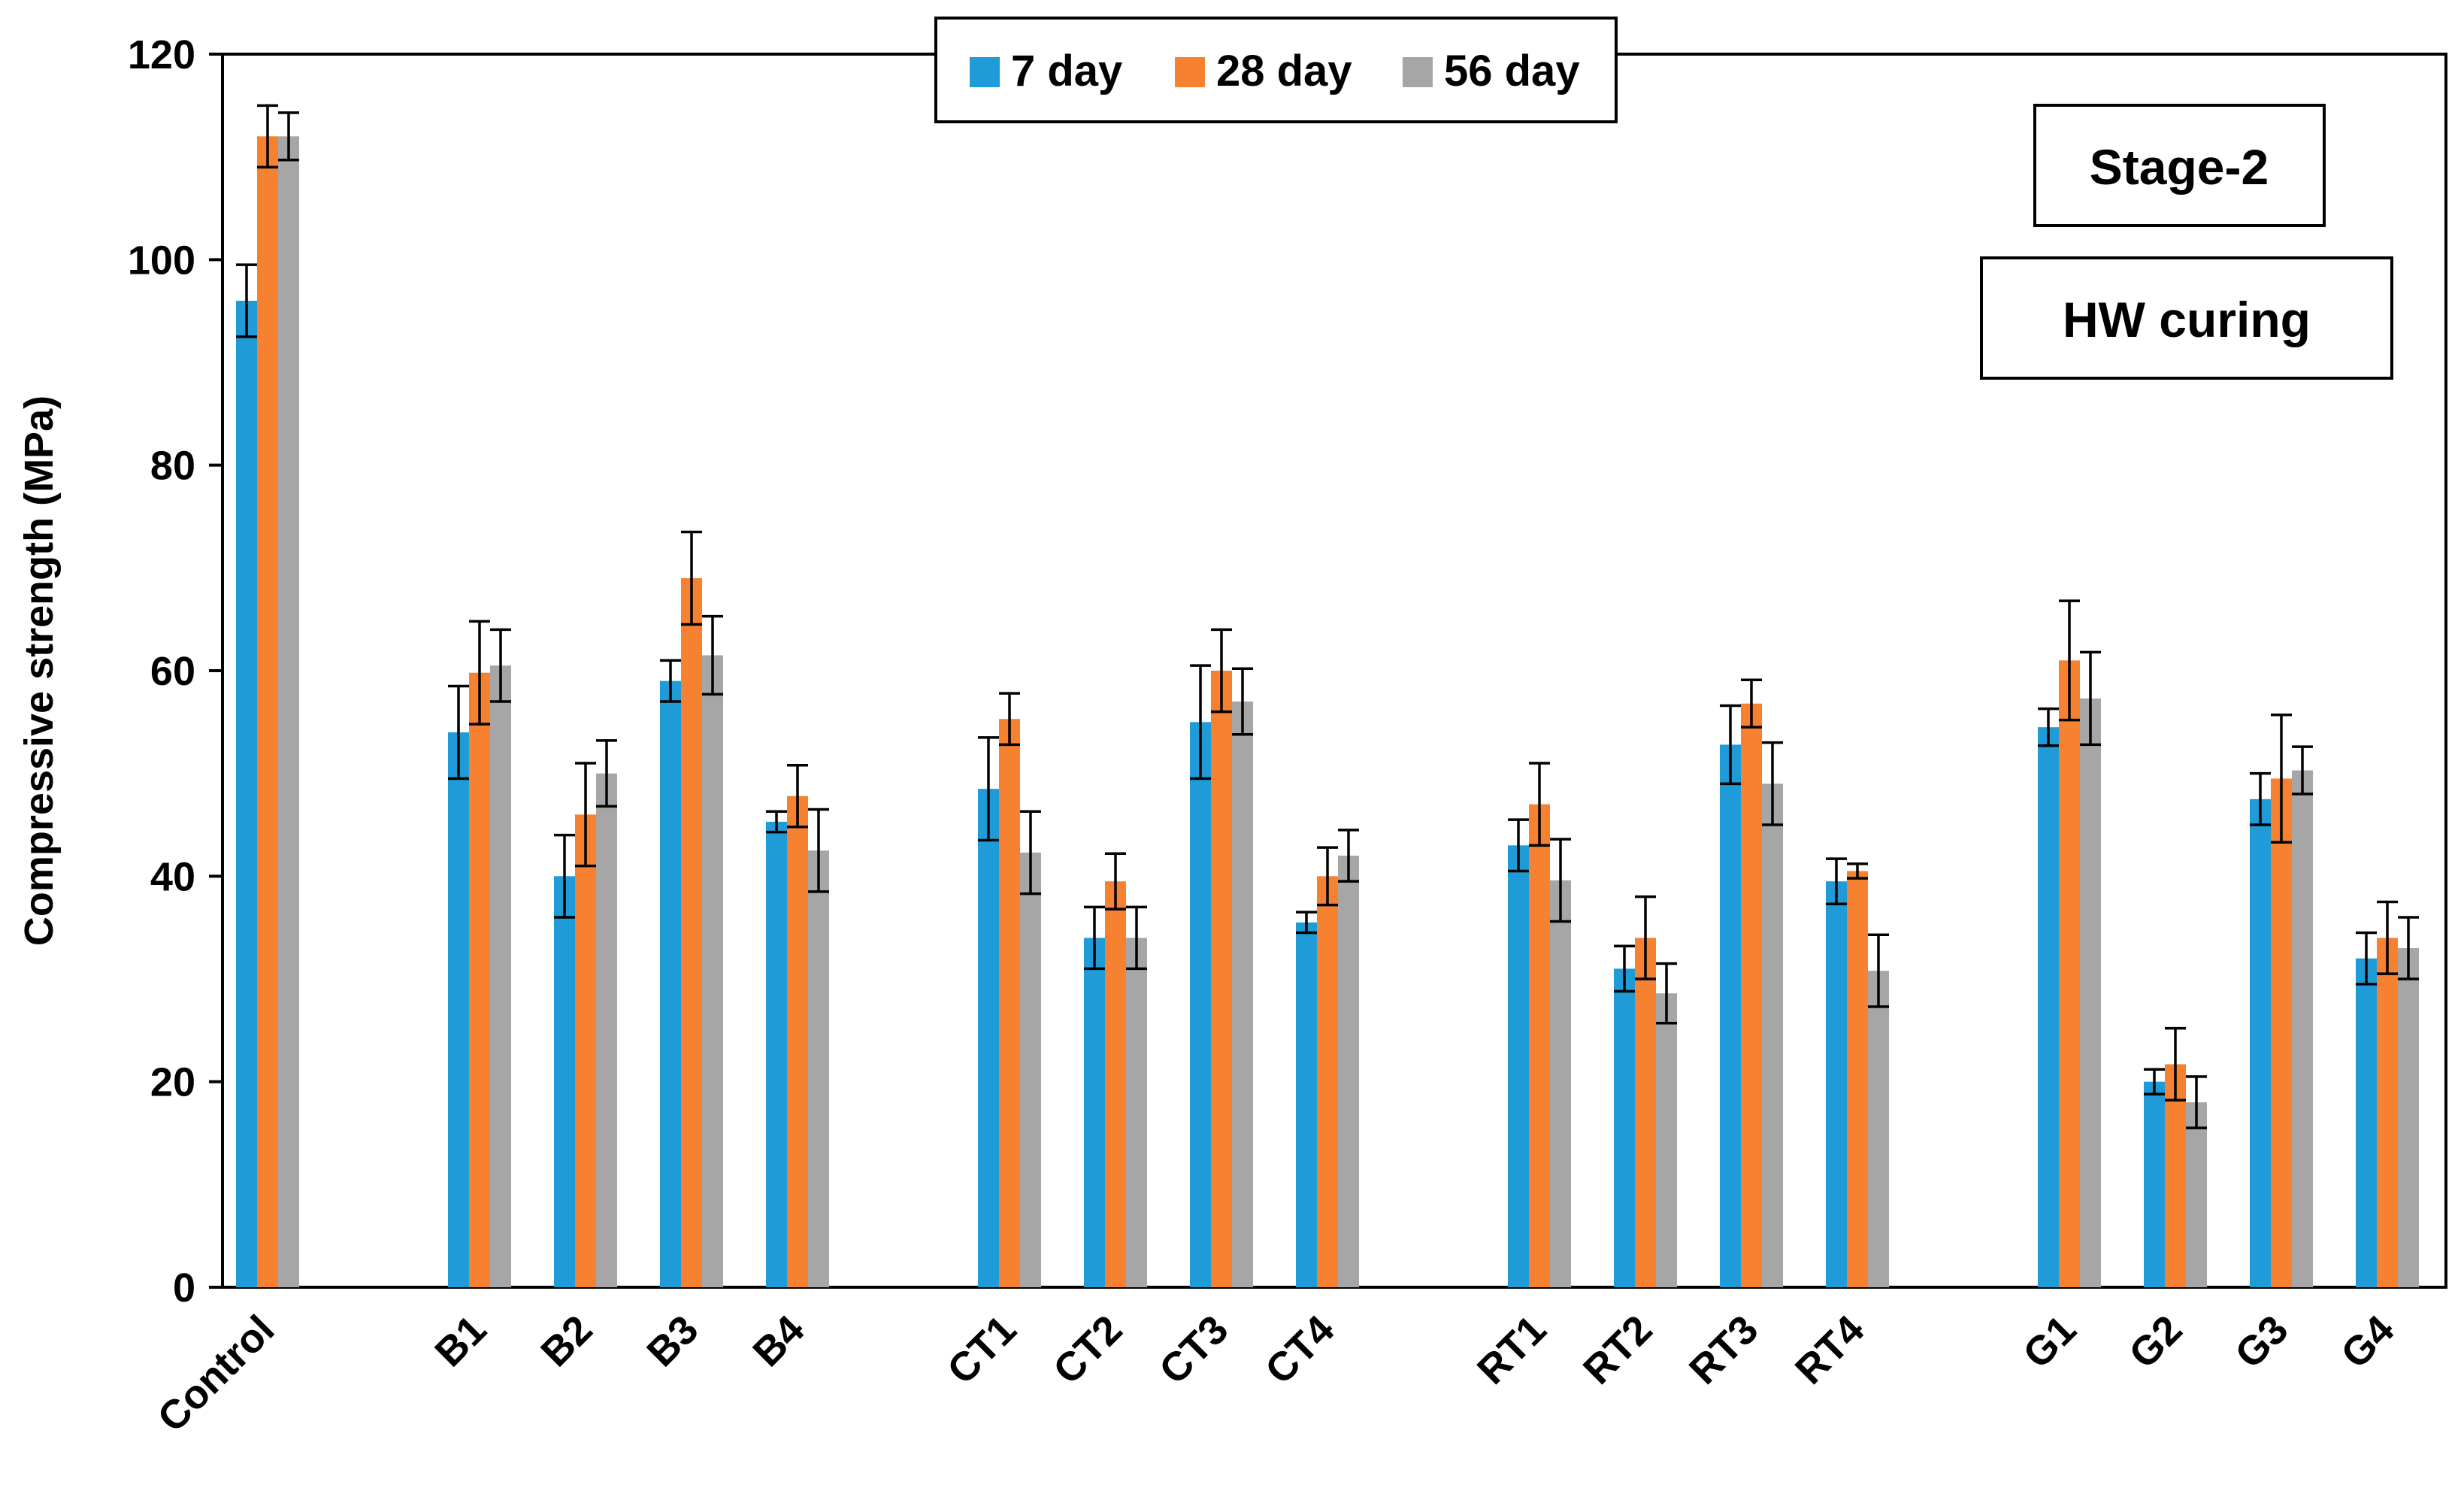 This screenshot has width=2464, height=1491. I want to click on annotation-stage-text: Stage-2, so click(2179, 167).